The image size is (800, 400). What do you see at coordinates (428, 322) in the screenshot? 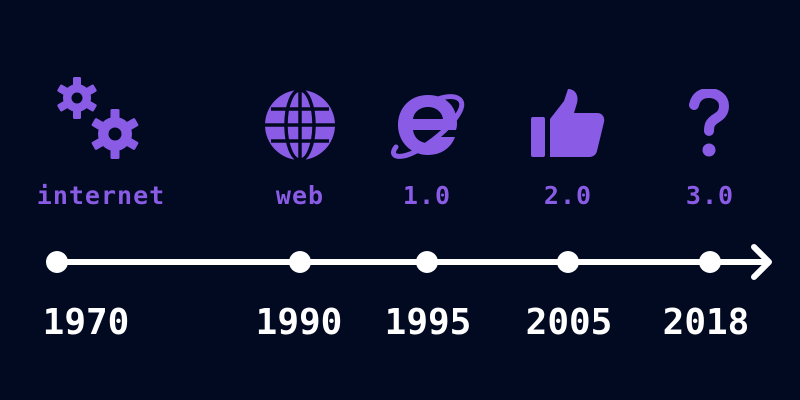
I see `year-label-1995: 1995` at bounding box center [428, 322].